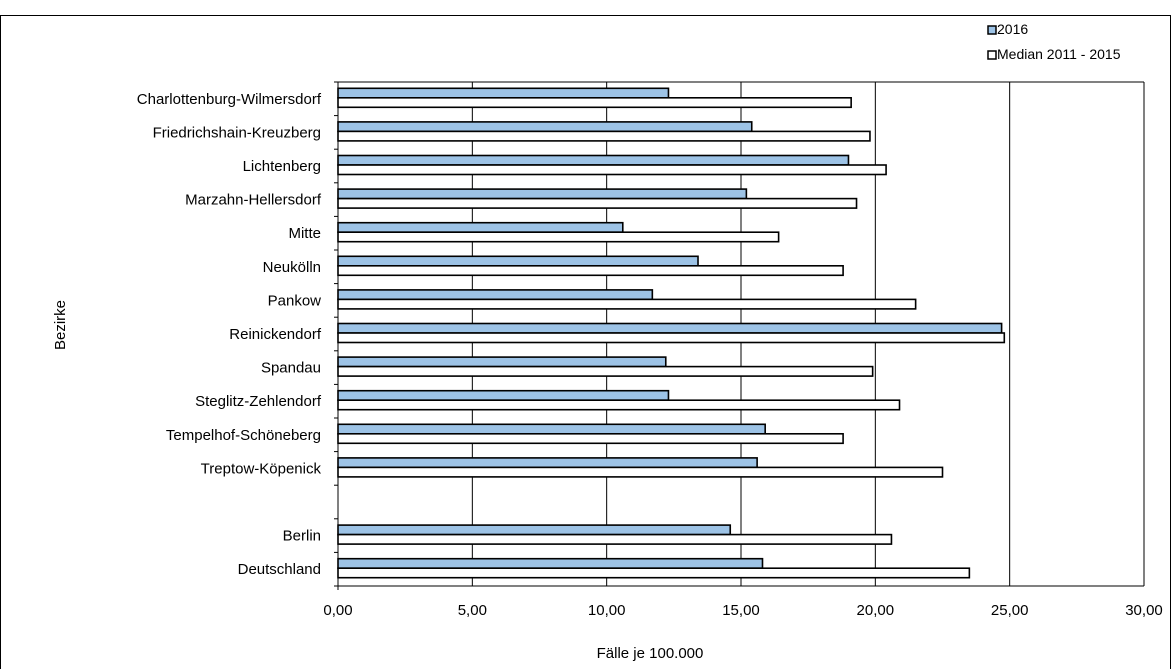 Image resolution: width=1172 pixels, height=670 pixels. Describe the element at coordinates (275, 334) in the screenshot. I see `category-label: Reinickendorf` at that location.